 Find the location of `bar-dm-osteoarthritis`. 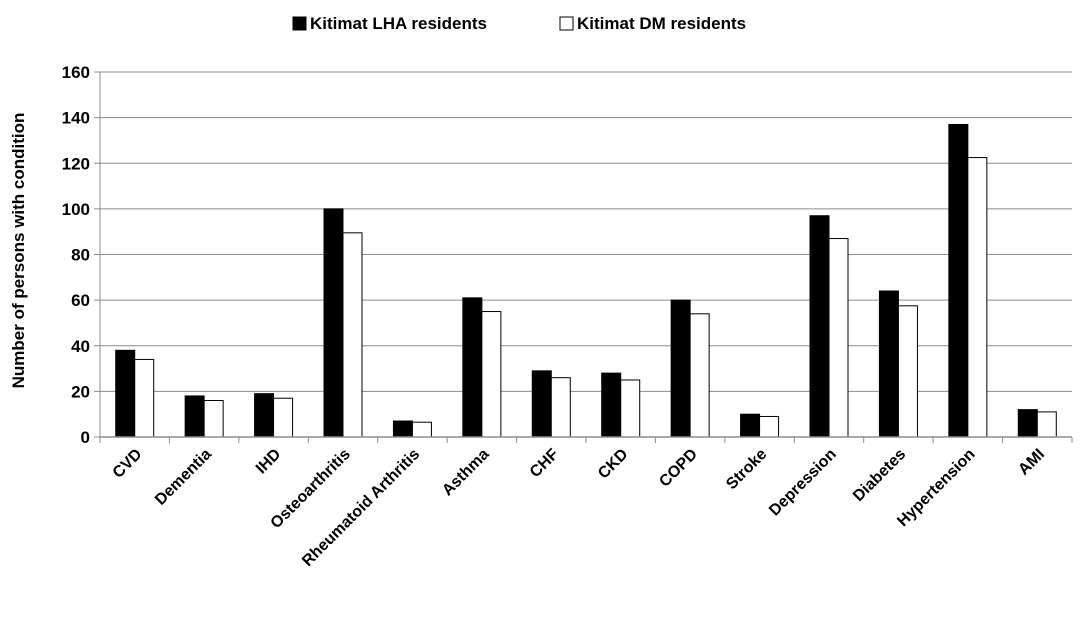

bar-dm-osteoarthritis is located at coordinates (352, 335).